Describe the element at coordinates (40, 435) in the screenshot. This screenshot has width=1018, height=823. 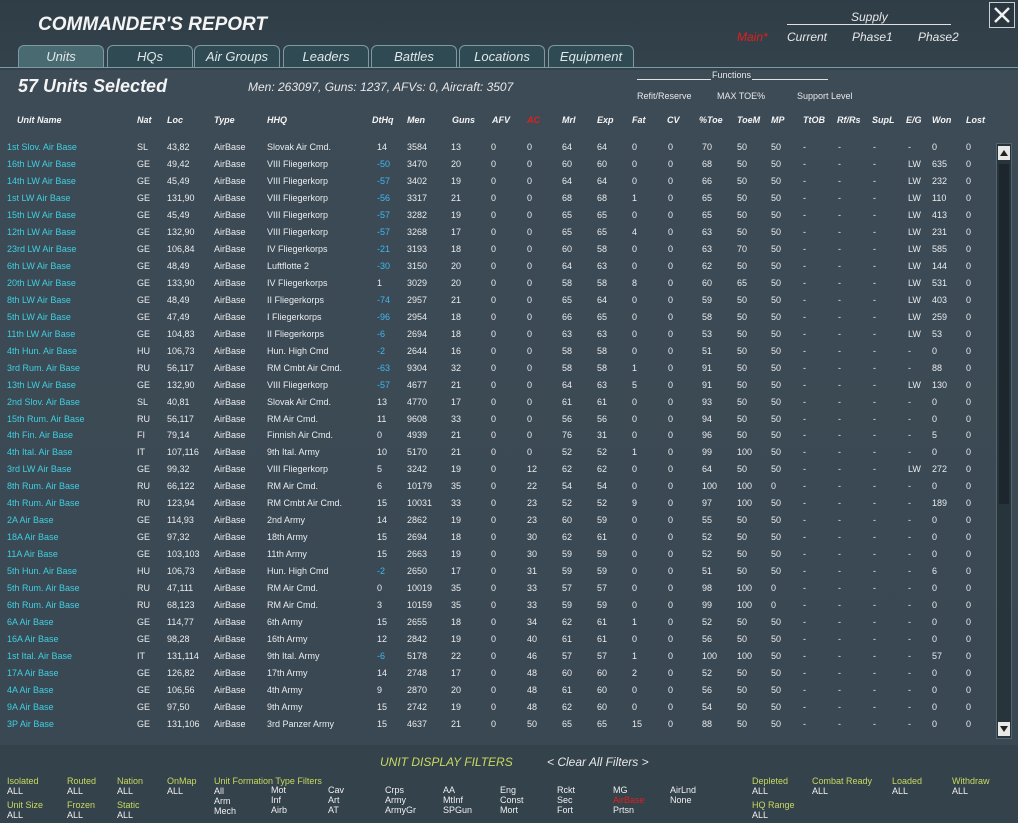
I see `unit-name: 4th Fin. Air Base` at that location.